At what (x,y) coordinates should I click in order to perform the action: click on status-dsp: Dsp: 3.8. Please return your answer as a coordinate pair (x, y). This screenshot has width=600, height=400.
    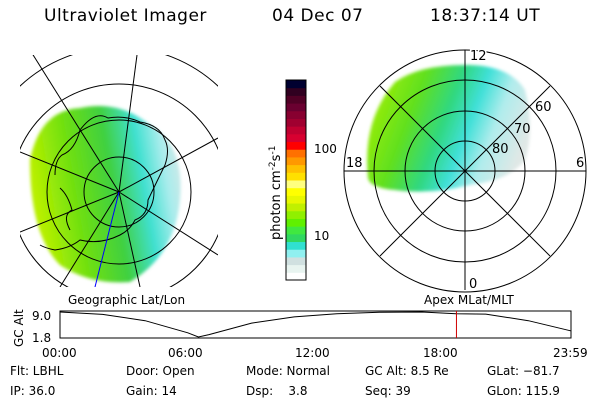
    Looking at the image, I should click on (277, 391).